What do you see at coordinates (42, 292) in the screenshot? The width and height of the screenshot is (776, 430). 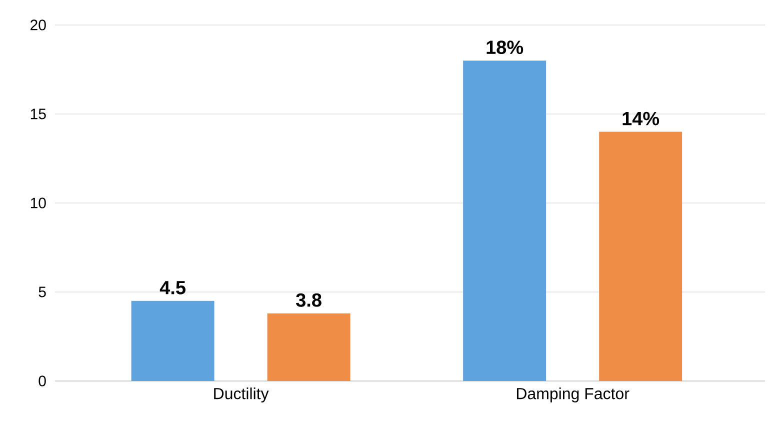 I see `y-tick-label: 5` at bounding box center [42, 292].